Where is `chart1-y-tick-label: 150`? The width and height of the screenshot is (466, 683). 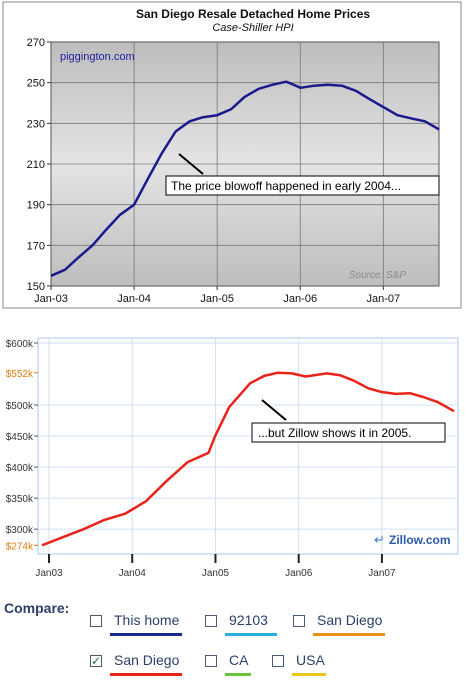 chart1-y-tick-label: 150 is located at coordinates (36, 287).